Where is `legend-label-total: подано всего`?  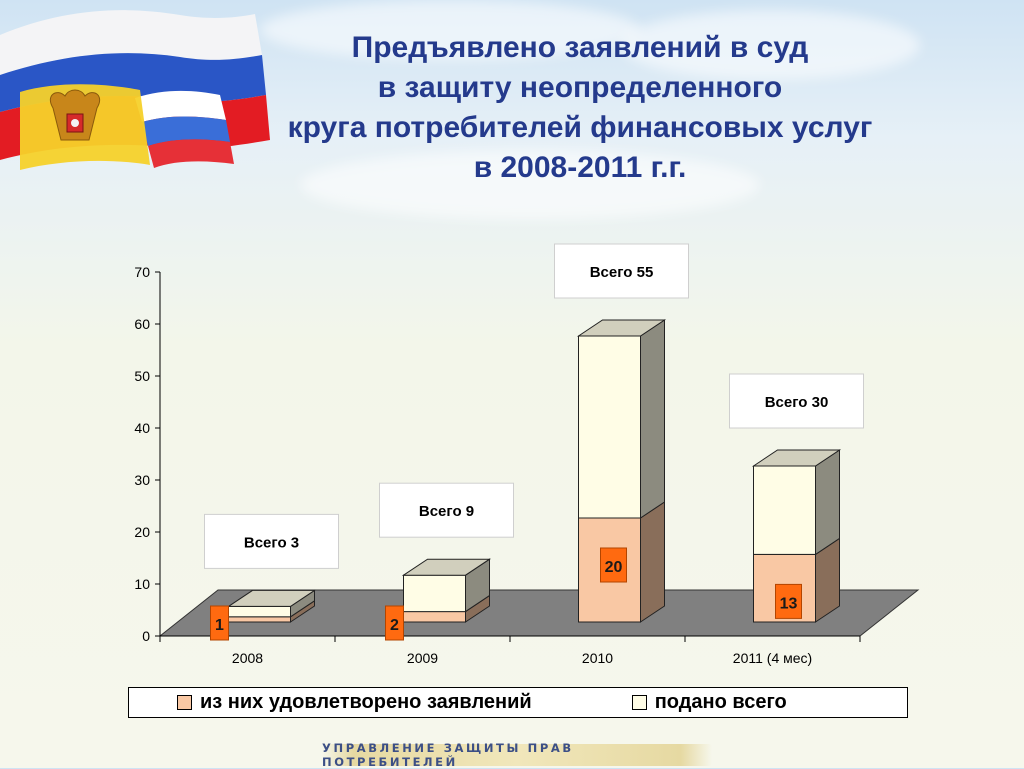
legend-label-total: подано всего is located at coordinates (720, 702).